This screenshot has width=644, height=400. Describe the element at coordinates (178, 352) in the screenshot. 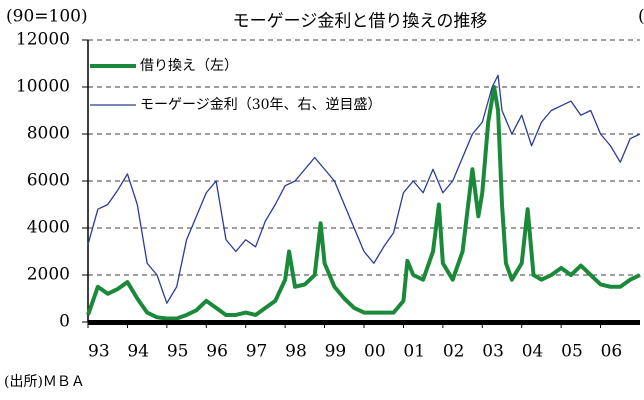

I see `x-tick-label: 95` at that location.